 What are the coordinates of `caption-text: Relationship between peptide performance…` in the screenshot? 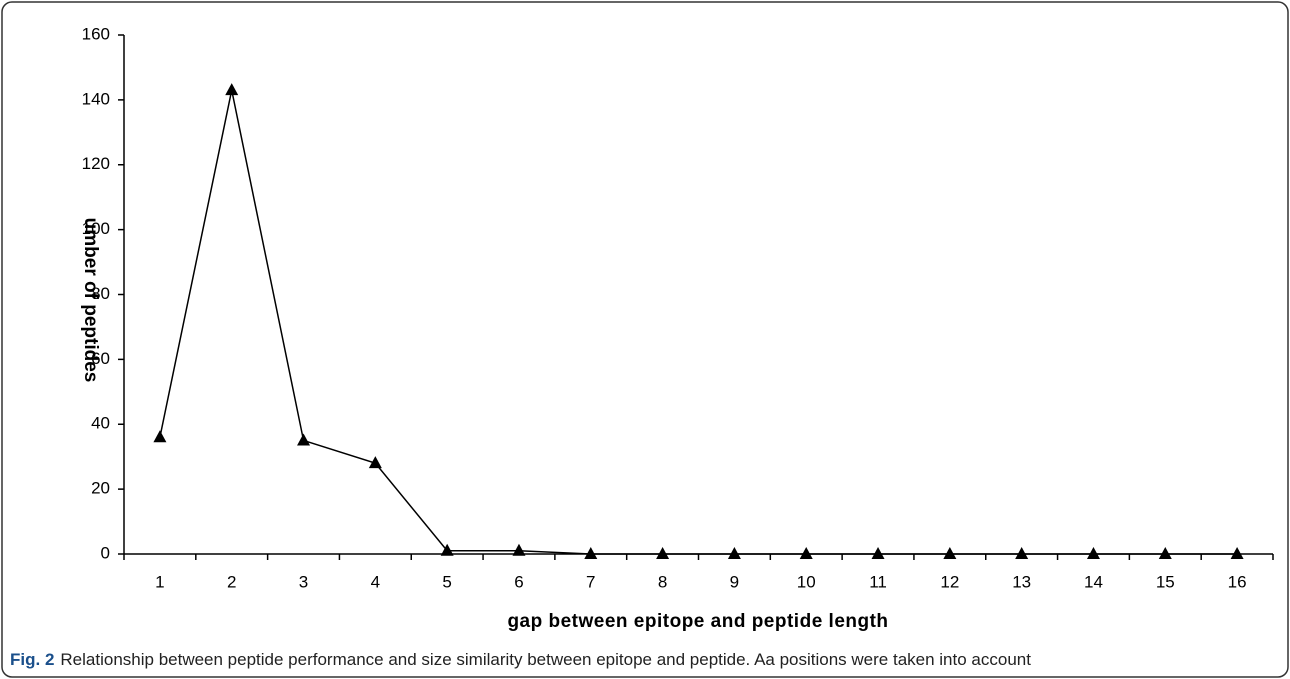 It's located at (545, 659).